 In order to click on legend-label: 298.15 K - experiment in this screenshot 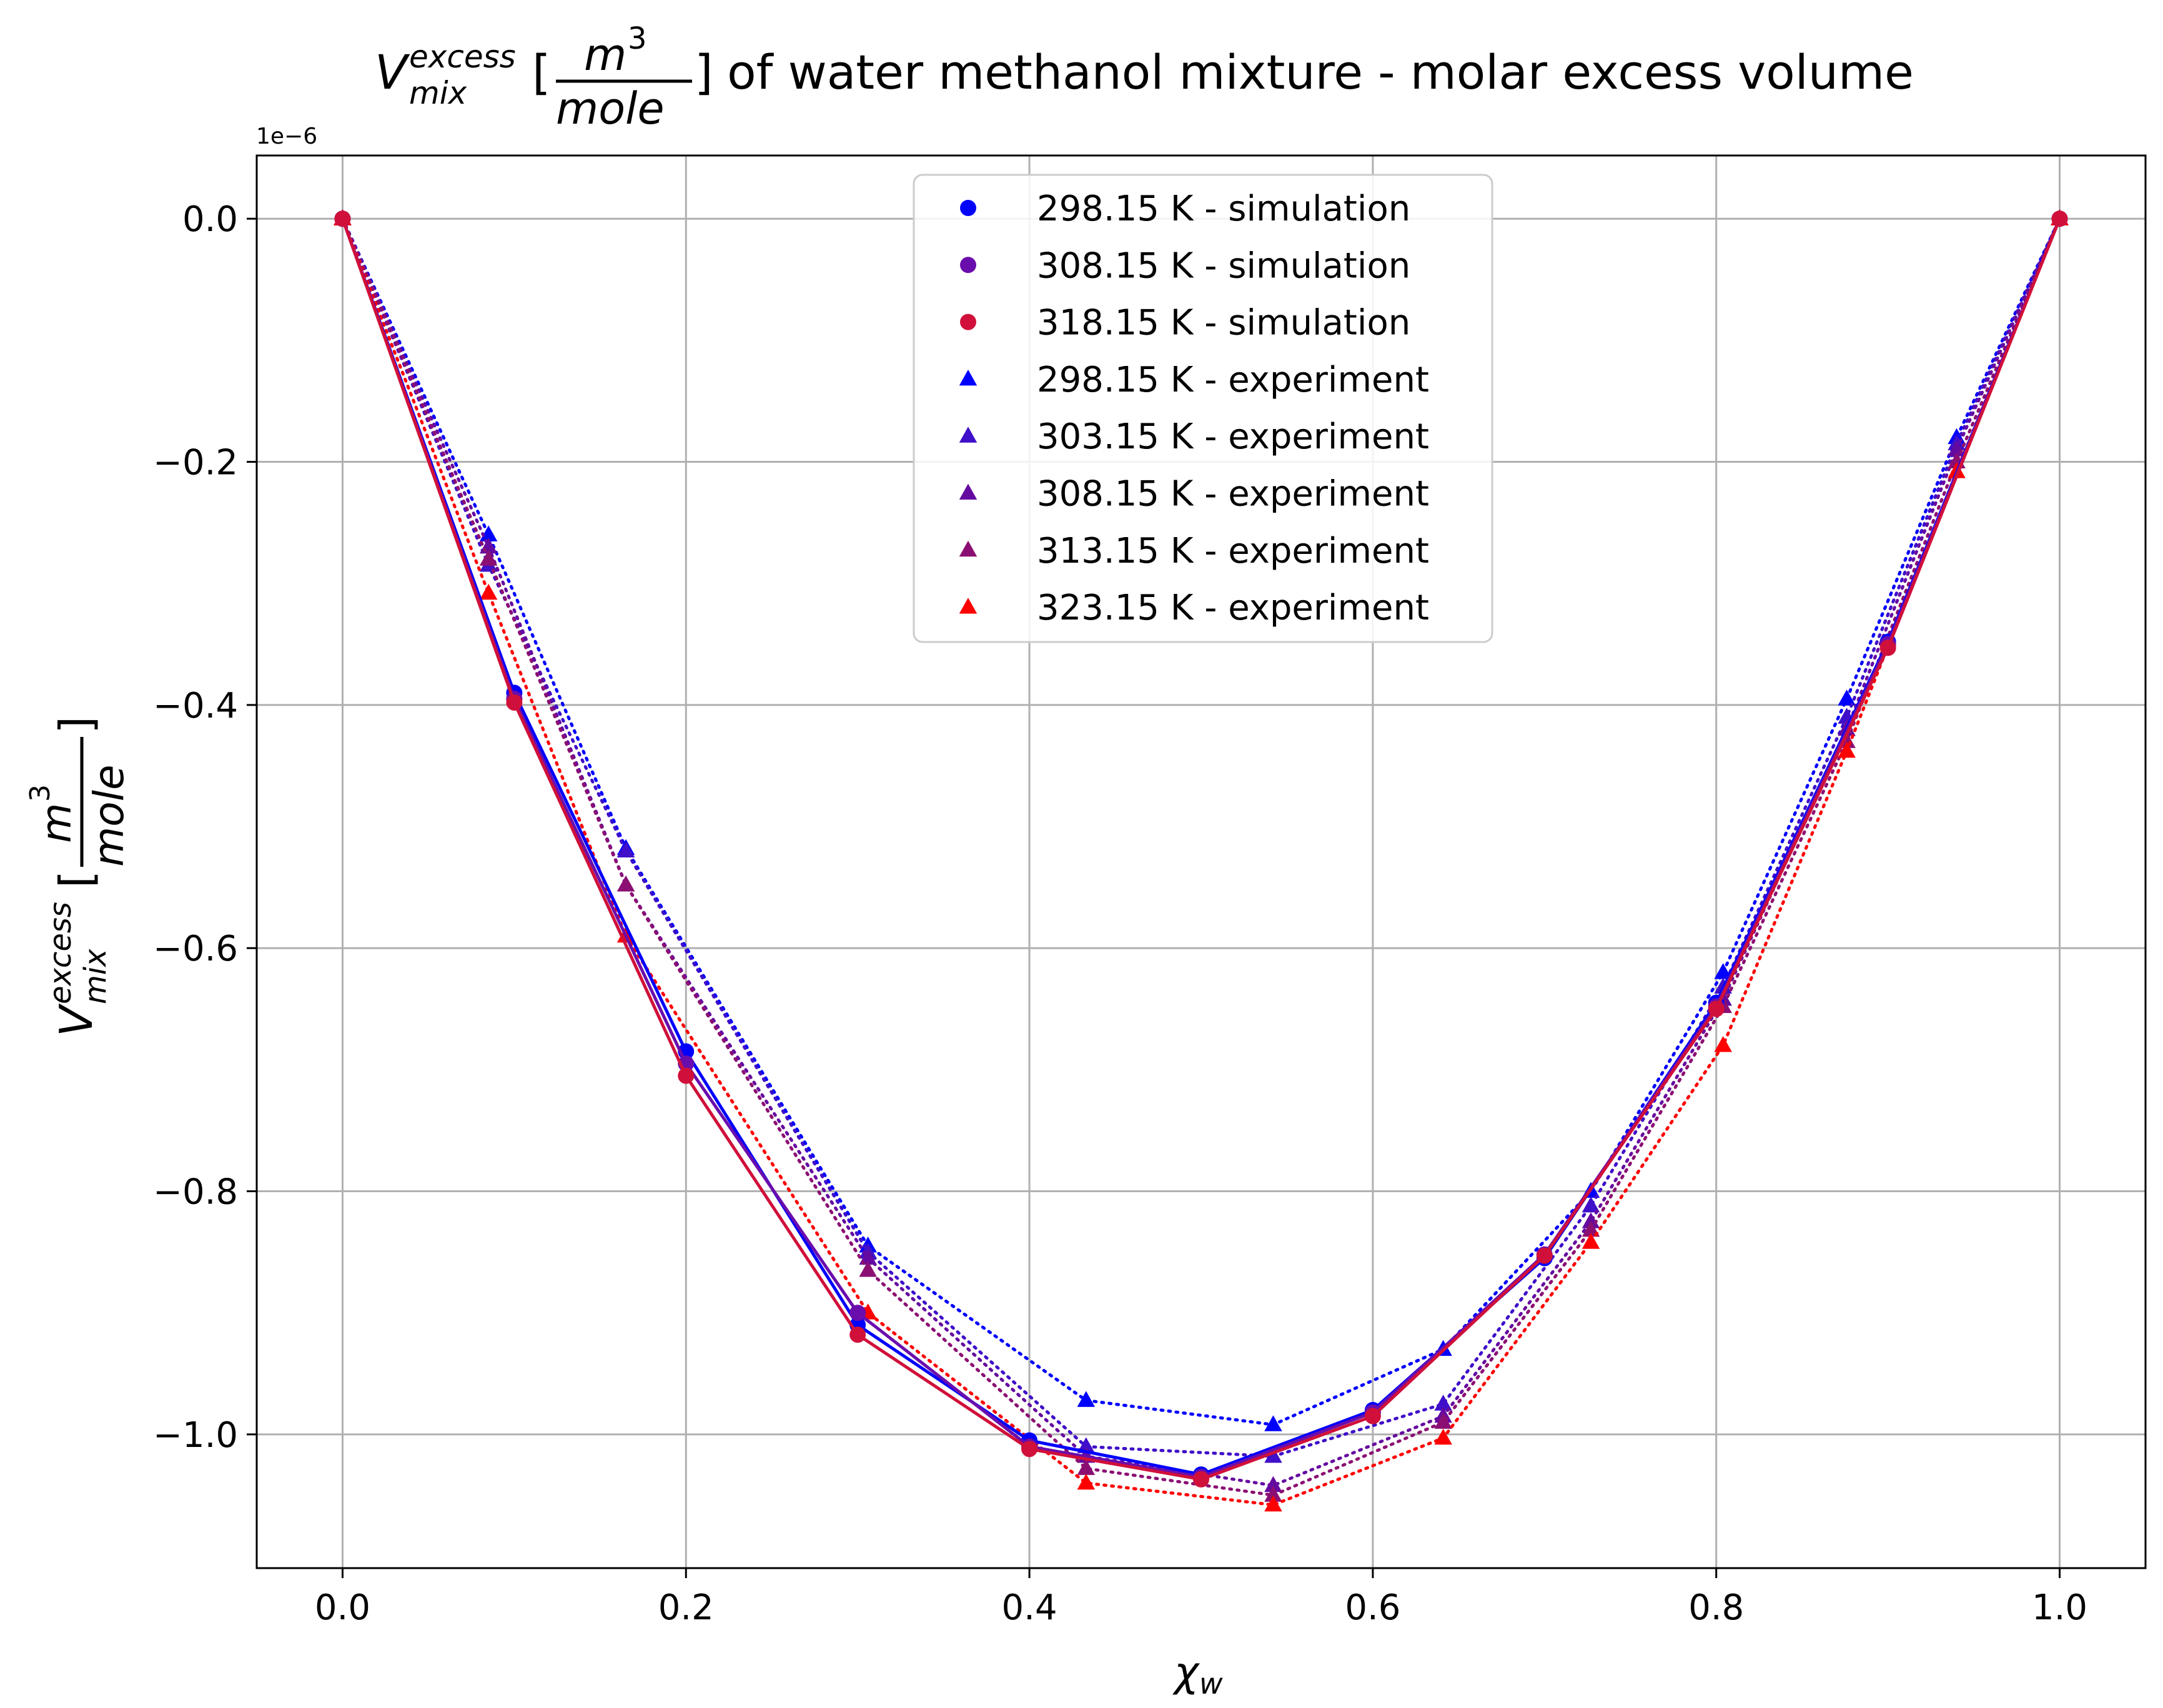, I will do `click(1233, 380)`.